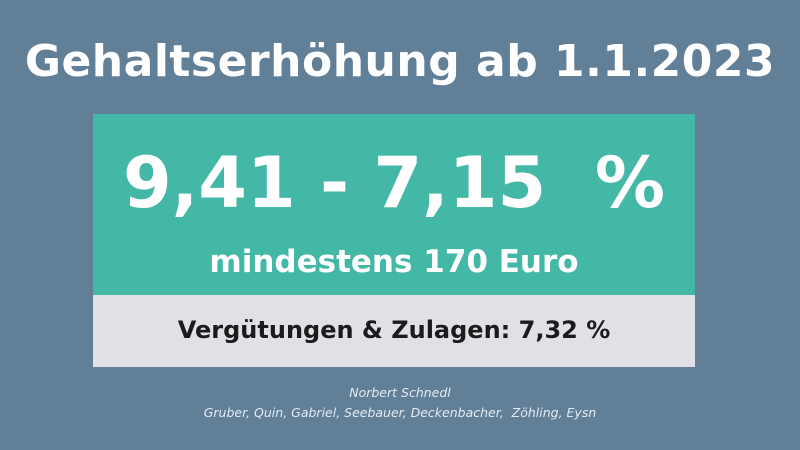  Describe the element at coordinates (400, 392) in the screenshot. I see `credit-author: Norbert Schnedl` at that location.